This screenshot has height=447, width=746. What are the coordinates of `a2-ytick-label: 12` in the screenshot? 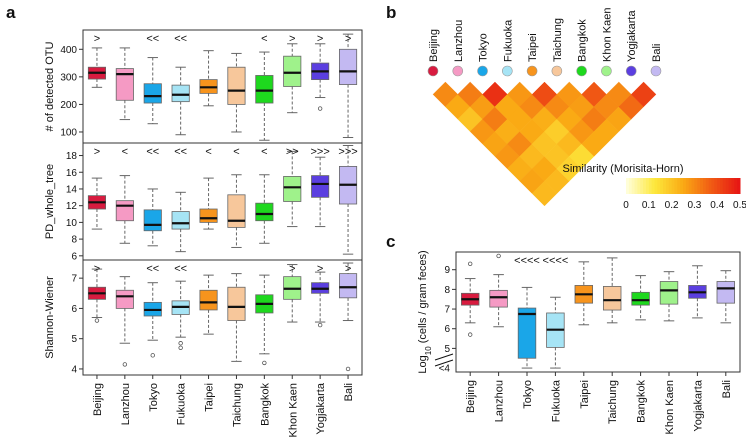 It's located at (72, 206).